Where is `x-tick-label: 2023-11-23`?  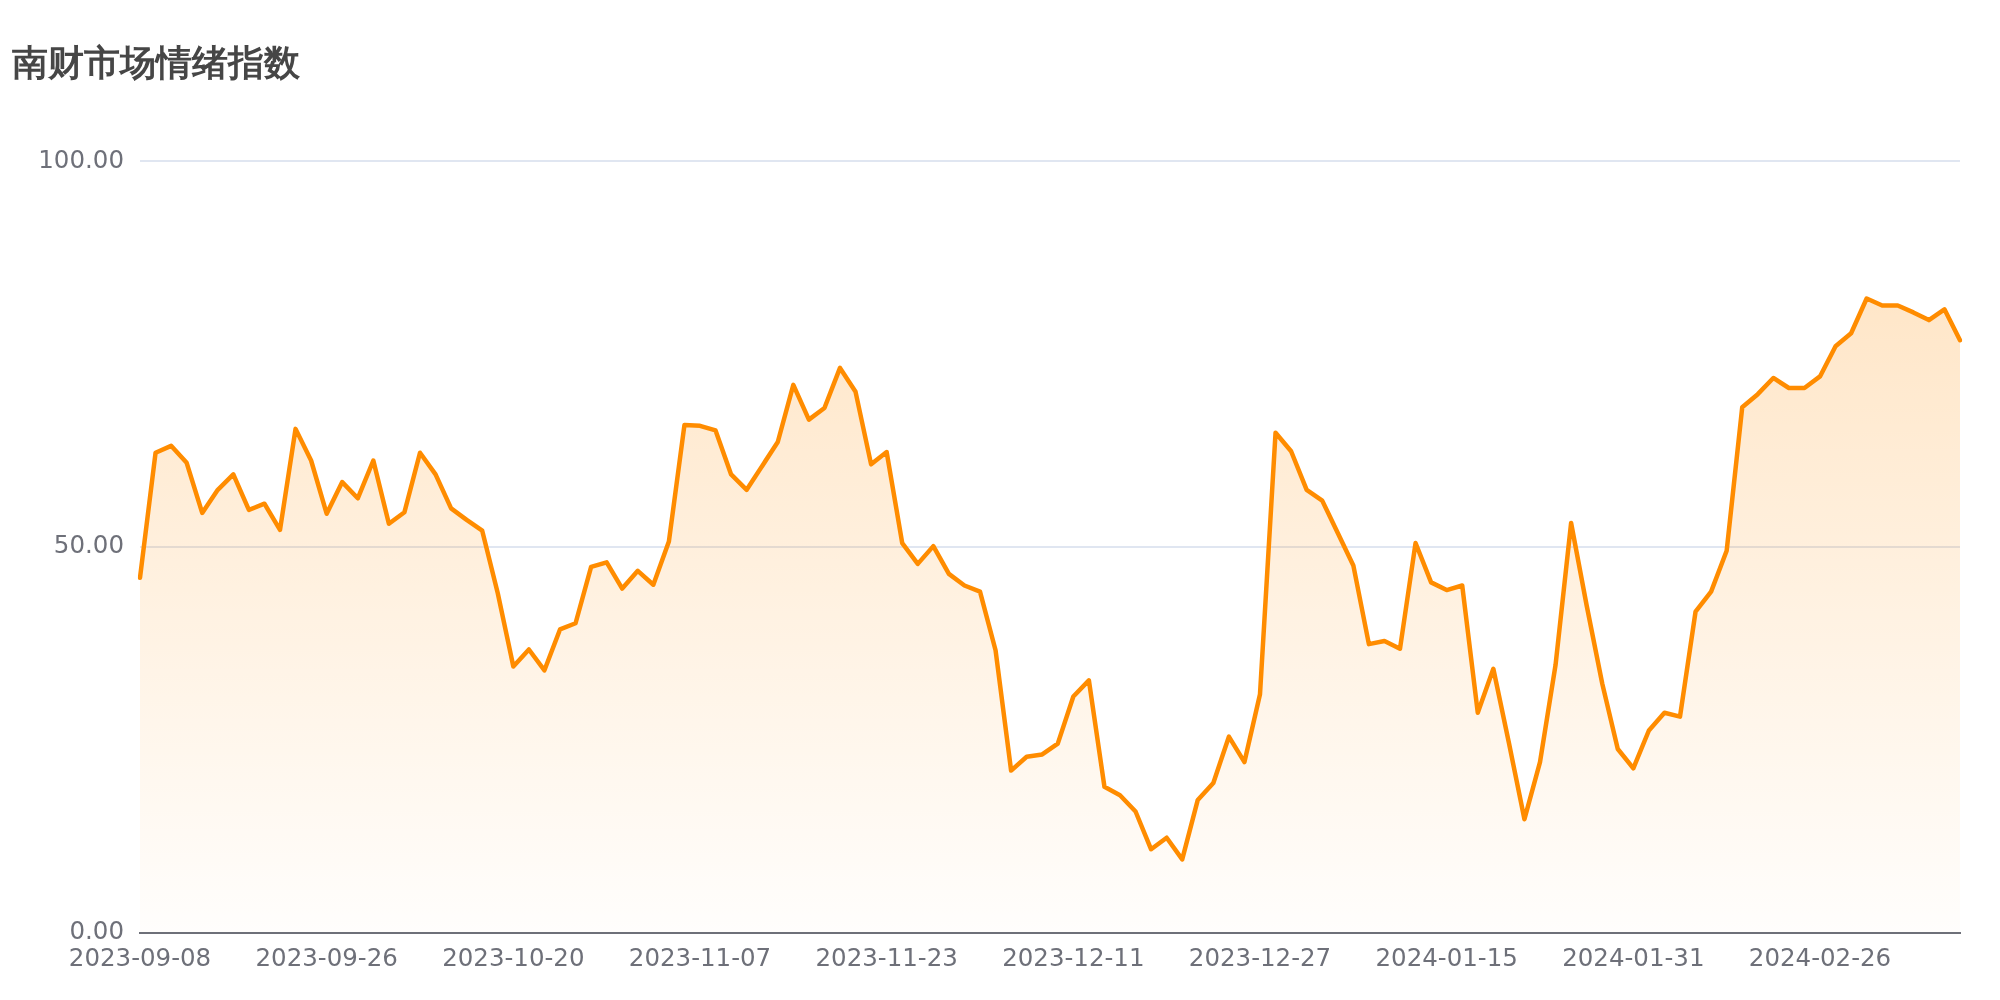 x-tick-label: 2023-11-23 is located at coordinates (886, 957).